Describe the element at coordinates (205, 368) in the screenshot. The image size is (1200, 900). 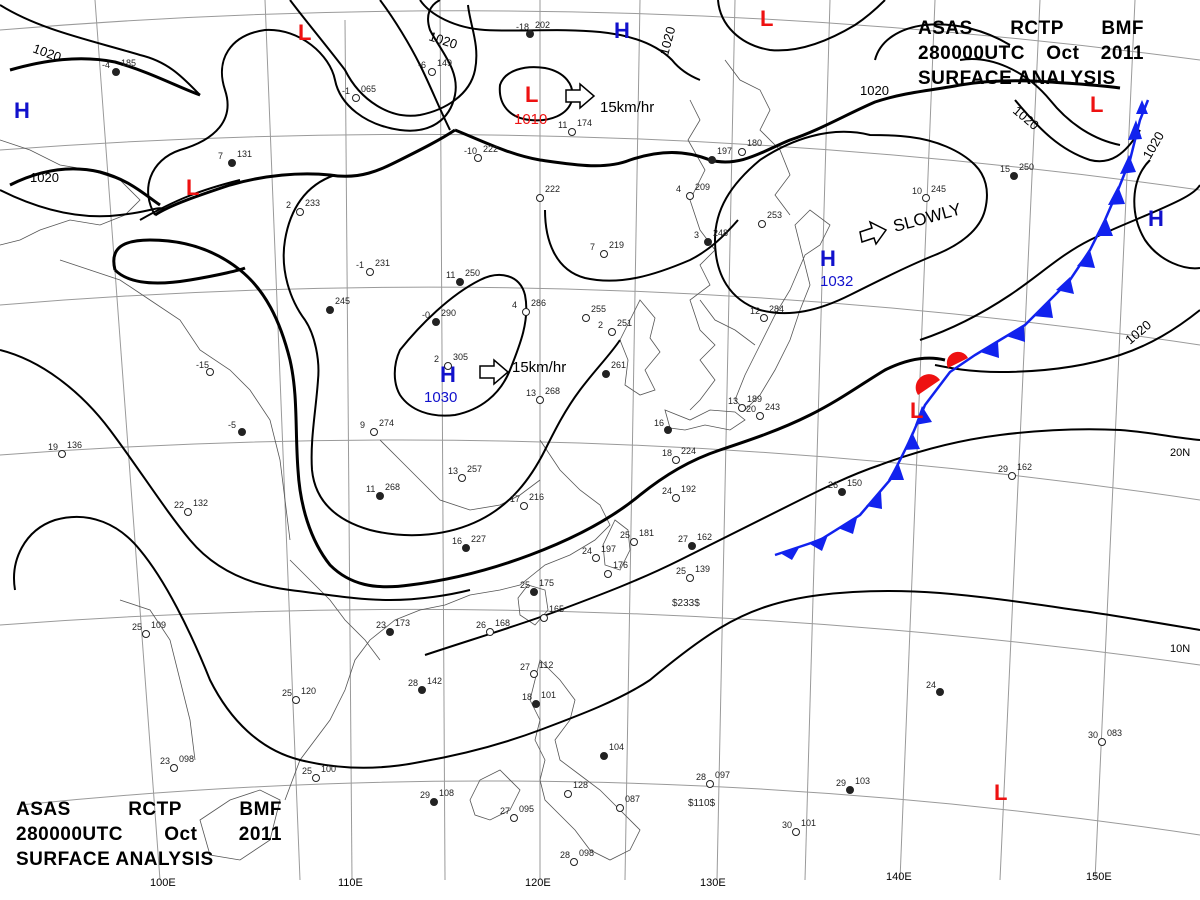
I see `station-plot: -15` at that location.